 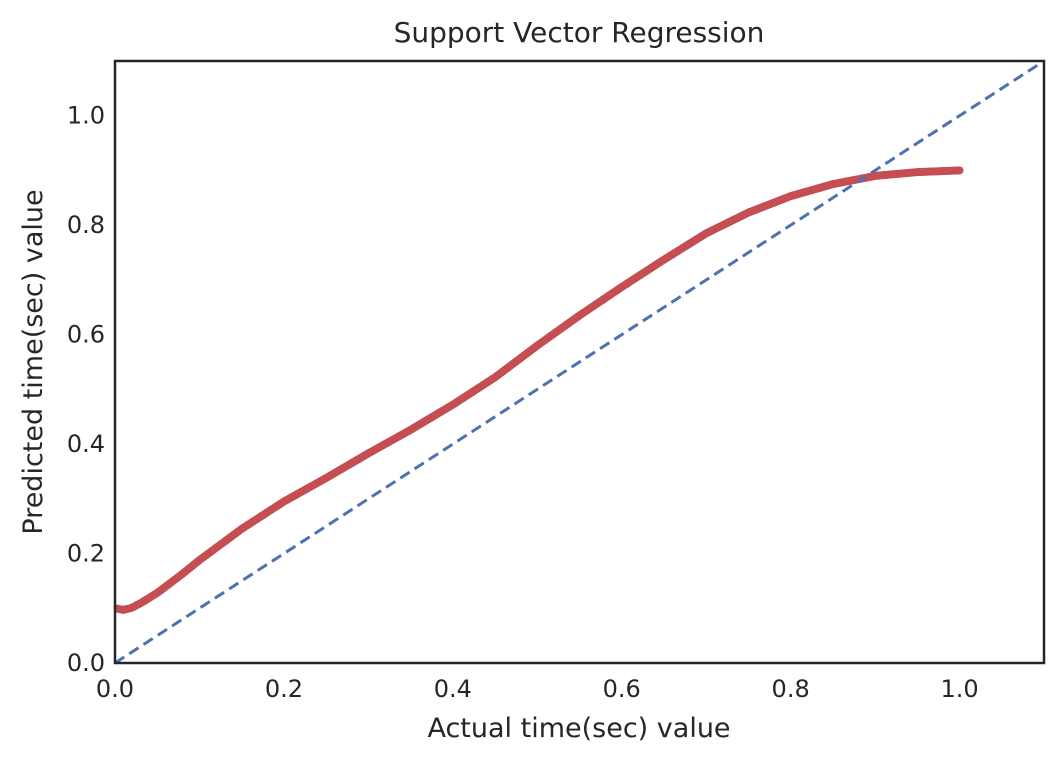 What do you see at coordinates (579, 32) in the screenshot?
I see `chart-title: Support Vector Regression` at bounding box center [579, 32].